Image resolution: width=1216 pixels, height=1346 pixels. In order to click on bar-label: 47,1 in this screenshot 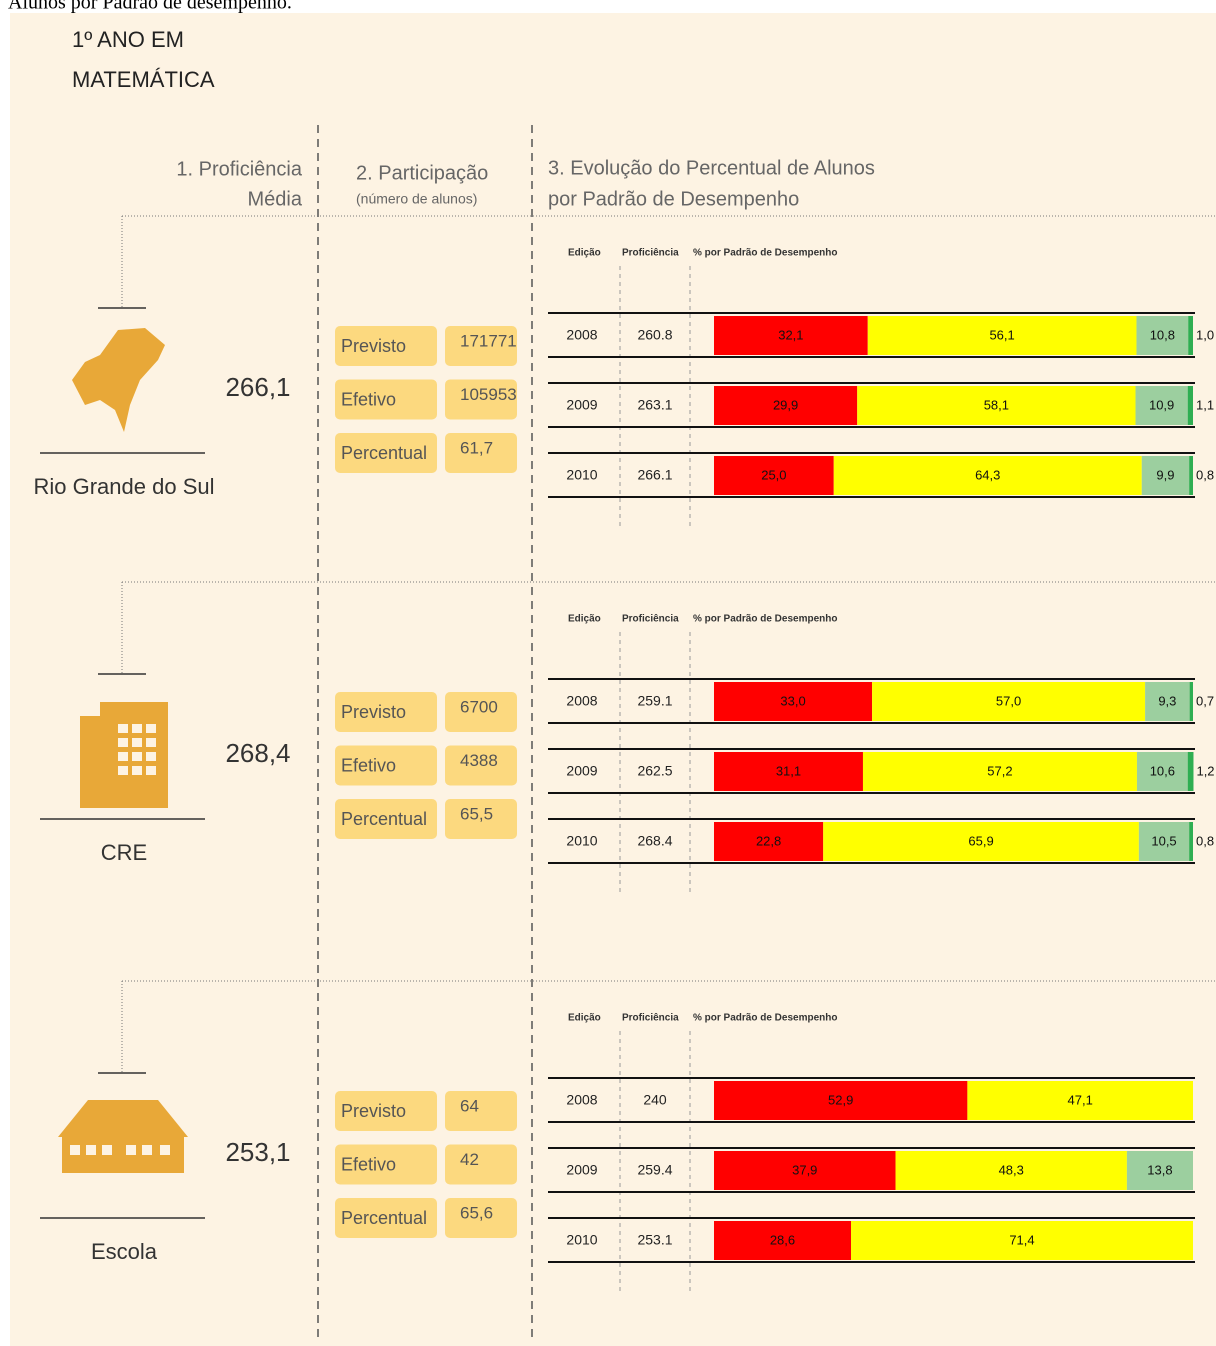, I will do `click(1080, 1099)`.